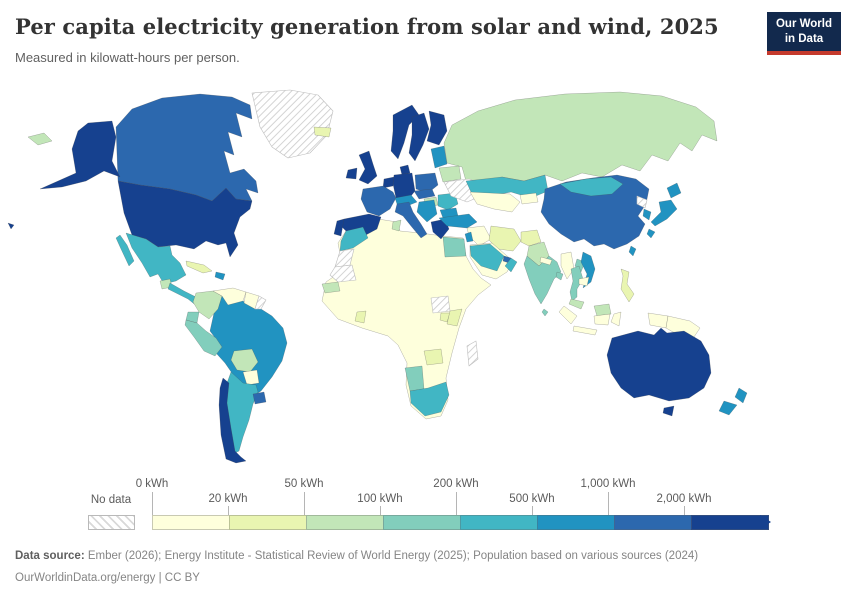  Describe the element at coordinates (125, 250) in the screenshot. I see `country-mexico-baja` at that location.